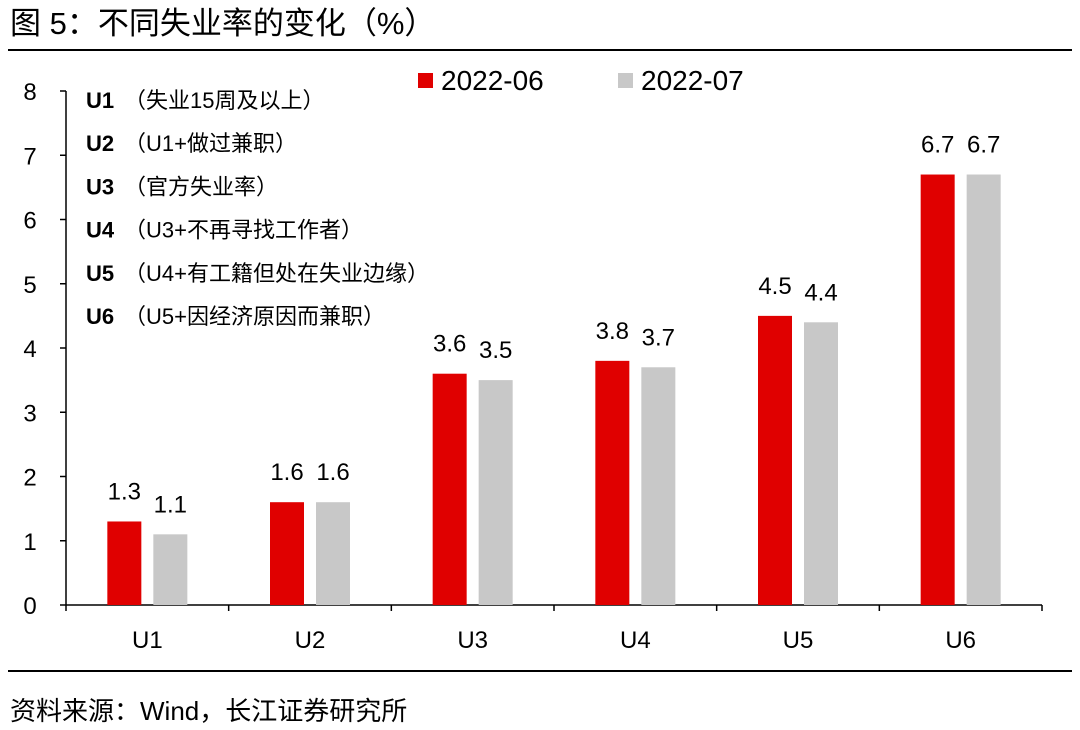 This screenshot has width=1080, height=730. What do you see at coordinates (29, 349) in the screenshot?
I see `y-tick-label: 4` at bounding box center [29, 349].